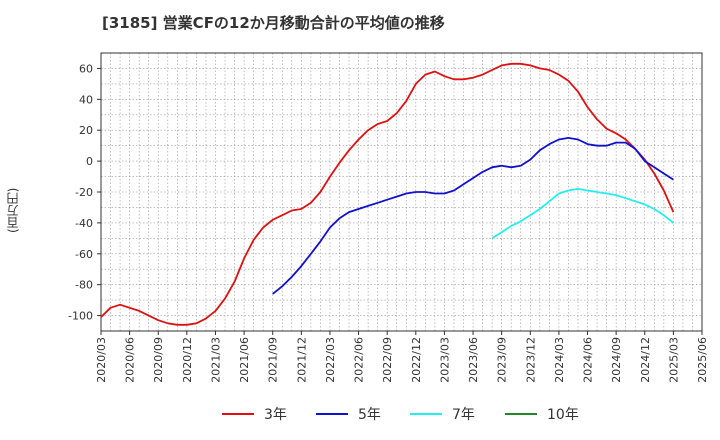  What do you see at coordinates (215, 360) in the screenshot?
I see `x-tick-label: 2021/03` at bounding box center [215, 360].